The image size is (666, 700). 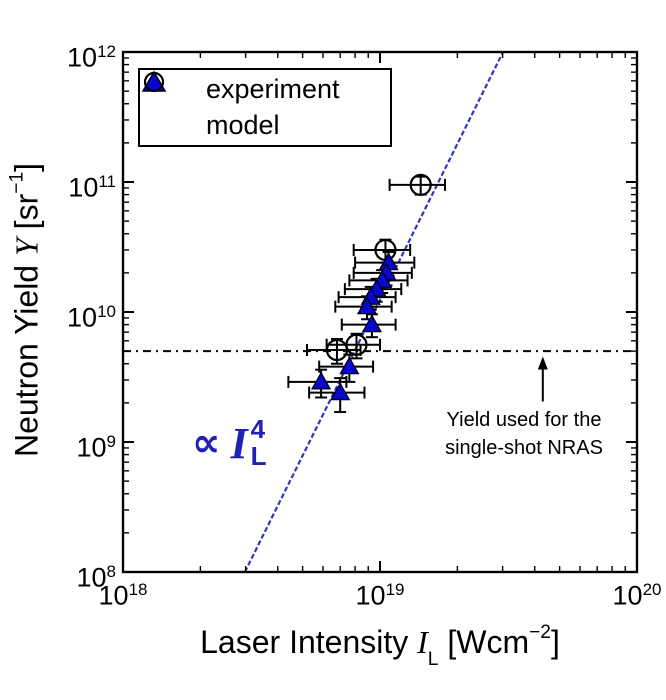 What do you see at coordinates (524, 420) in the screenshot?
I see `annotation-line: Yield used for the` at bounding box center [524, 420].